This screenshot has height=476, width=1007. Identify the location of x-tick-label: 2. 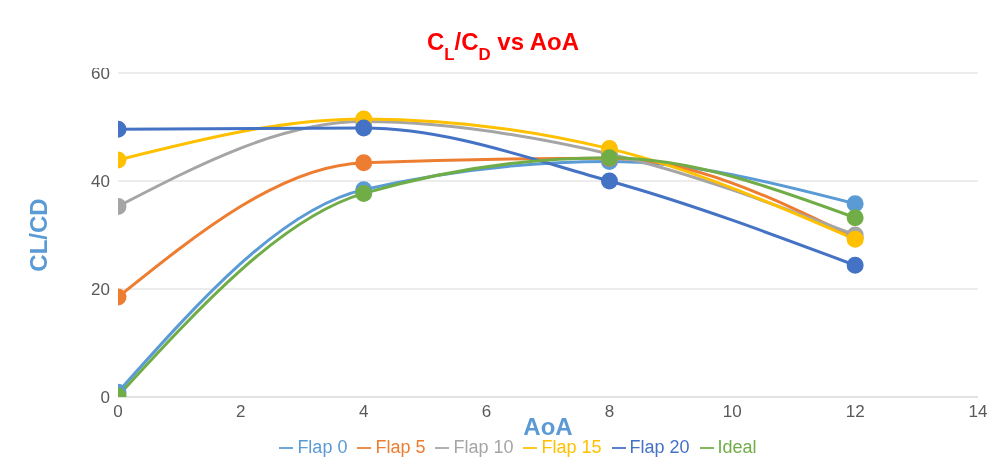
(241, 412).